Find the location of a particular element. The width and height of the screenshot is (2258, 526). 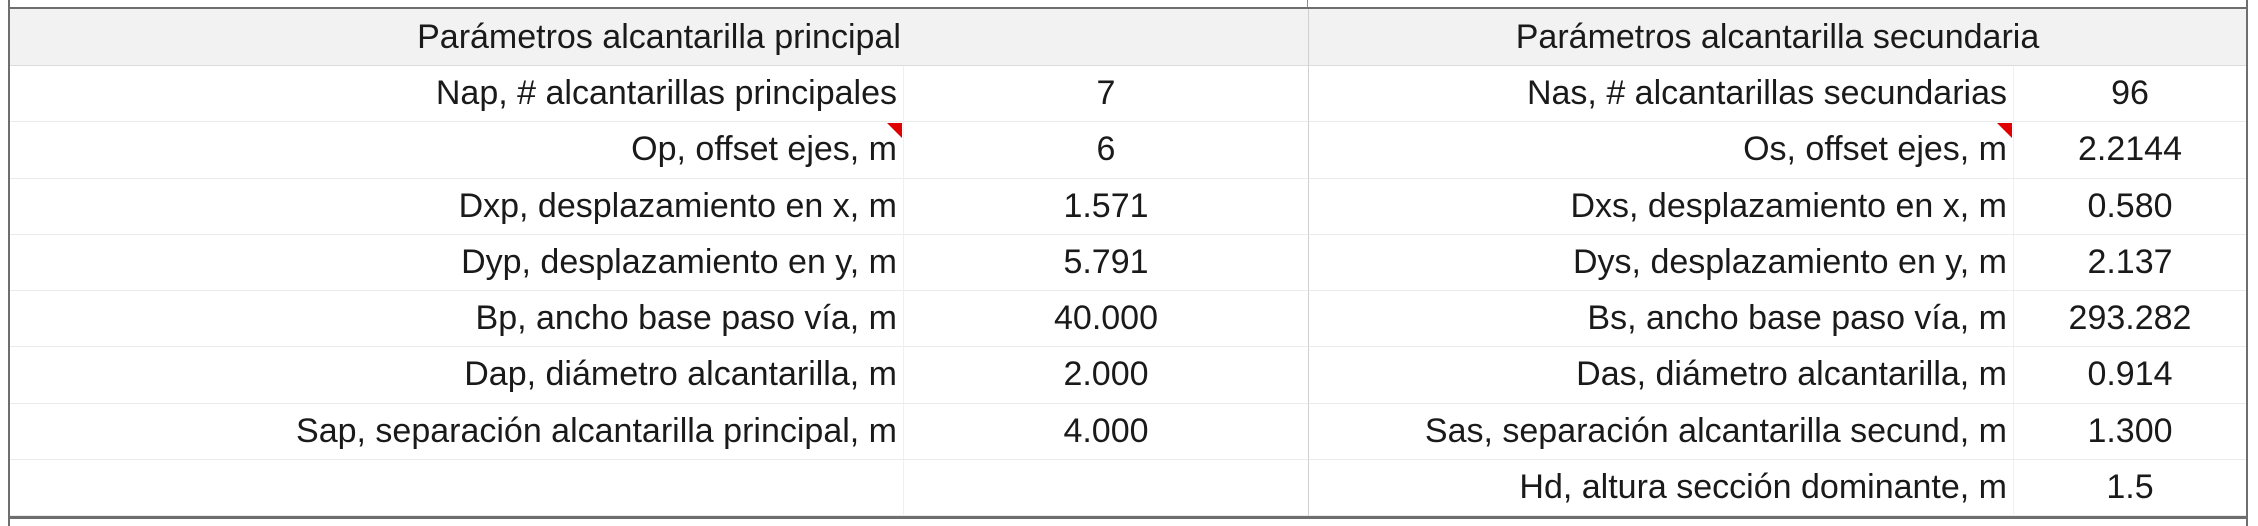

secundaria-value-cell: 293.282 is located at coordinates (2129, 319).